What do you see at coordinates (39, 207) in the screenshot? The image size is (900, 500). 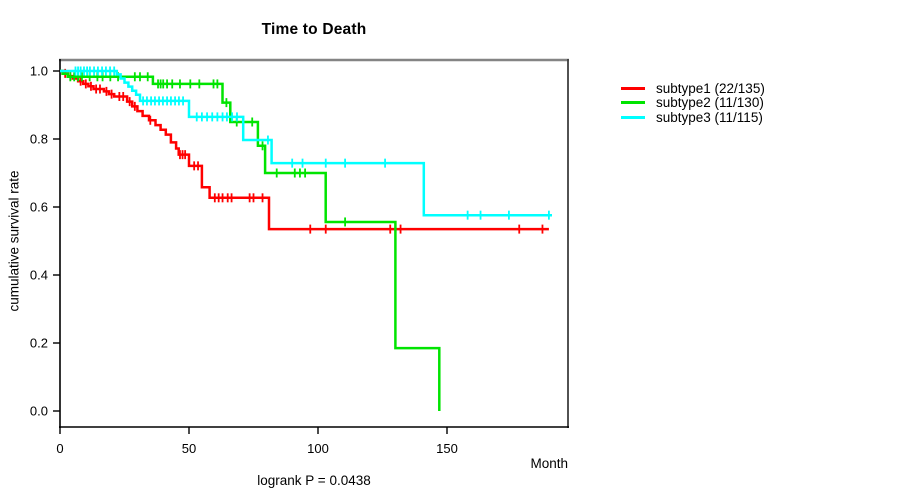 I see `y-tick-label: 0.6` at bounding box center [39, 207].